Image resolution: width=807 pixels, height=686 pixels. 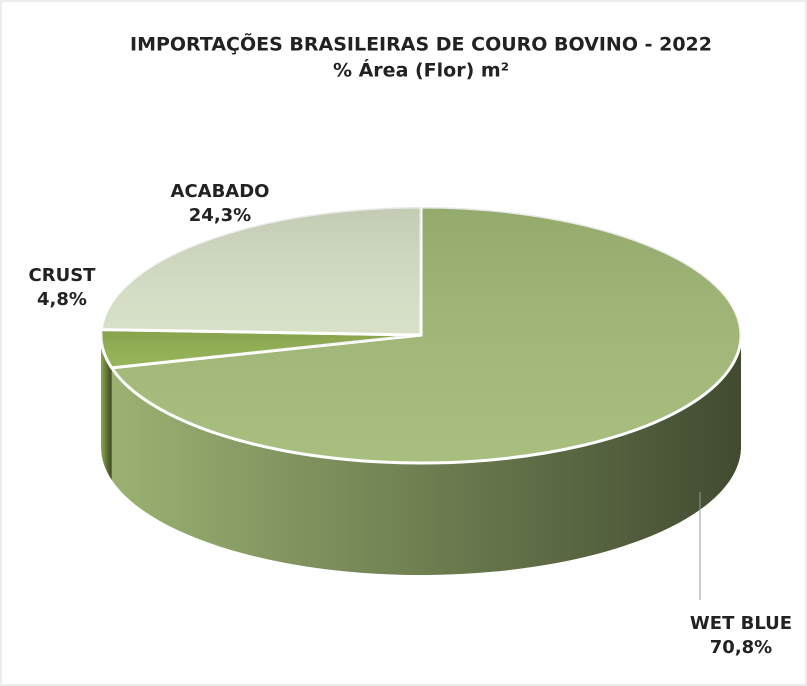 I want to click on slice-label-name: WET BLUE, so click(x=741, y=623).